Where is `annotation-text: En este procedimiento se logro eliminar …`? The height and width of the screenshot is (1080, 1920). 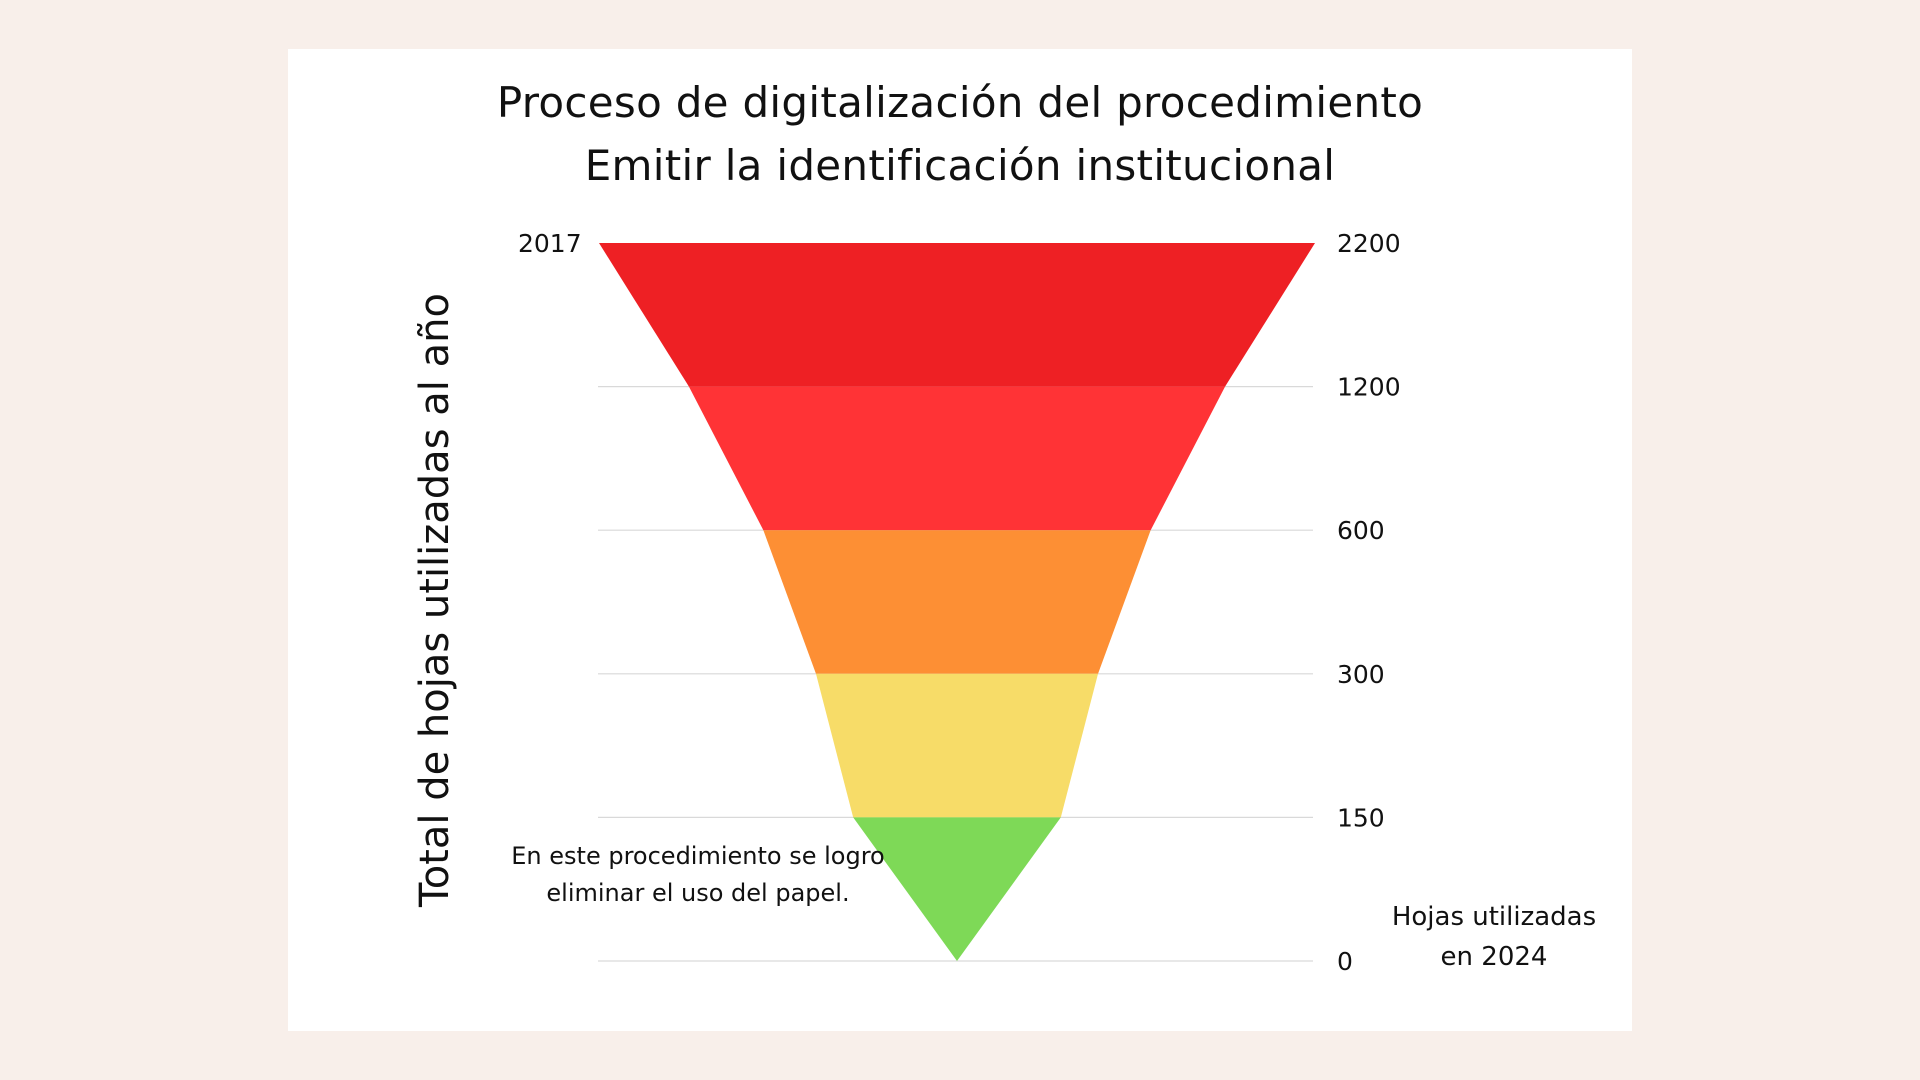 annotation-text: En este procedimiento se logro eliminar … is located at coordinates (698, 875).